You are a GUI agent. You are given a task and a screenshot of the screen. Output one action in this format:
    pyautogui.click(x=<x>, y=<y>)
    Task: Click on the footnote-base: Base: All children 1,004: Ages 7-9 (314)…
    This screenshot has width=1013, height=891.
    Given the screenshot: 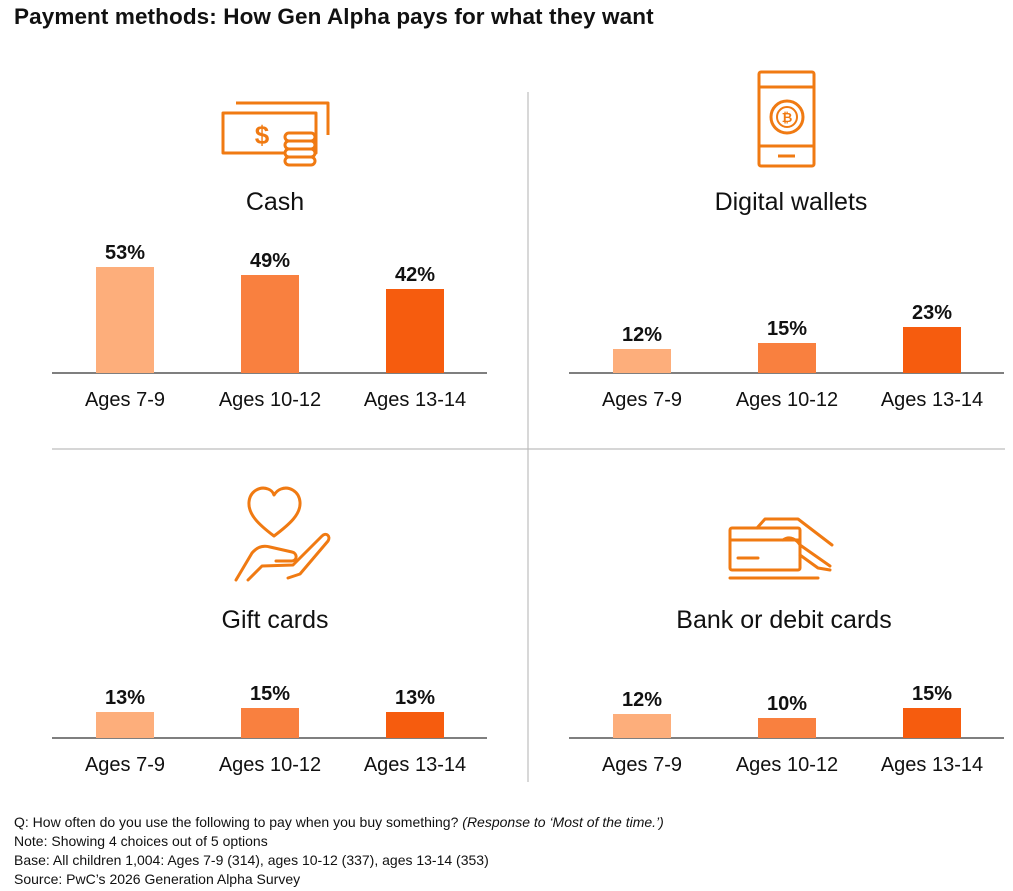 What is the action you would take?
    pyautogui.click(x=251, y=860)
    